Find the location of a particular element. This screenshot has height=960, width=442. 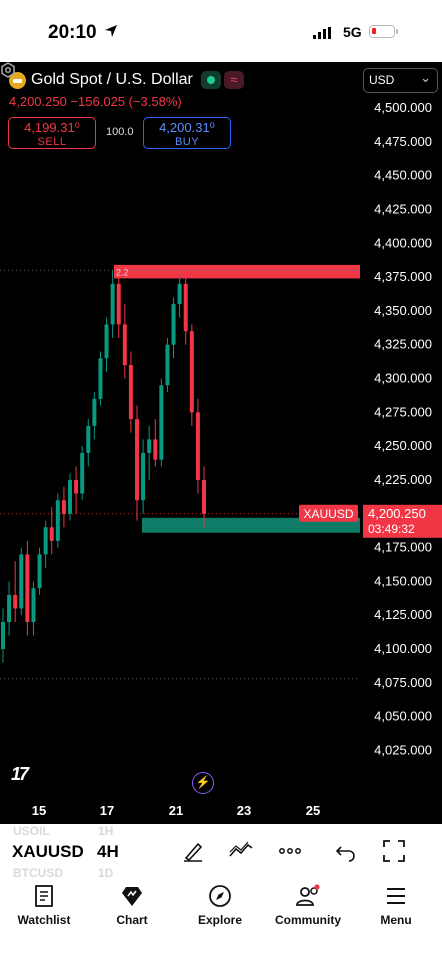

y-tick-label: 4,100.000 is located at coordinates (403, 648).